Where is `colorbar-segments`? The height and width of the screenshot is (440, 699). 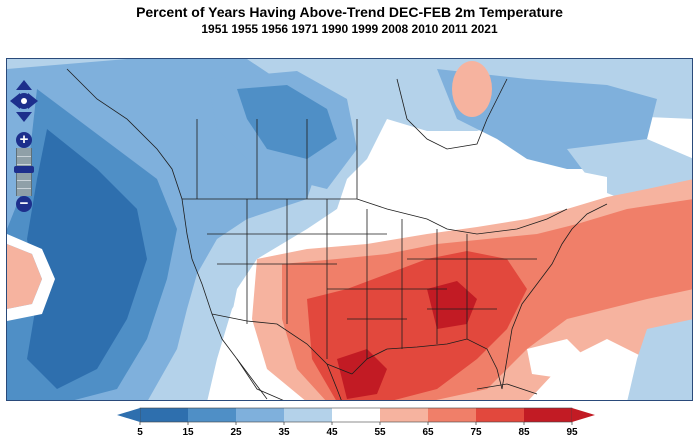
colorbar-segments is located at coordinates (356, 415).